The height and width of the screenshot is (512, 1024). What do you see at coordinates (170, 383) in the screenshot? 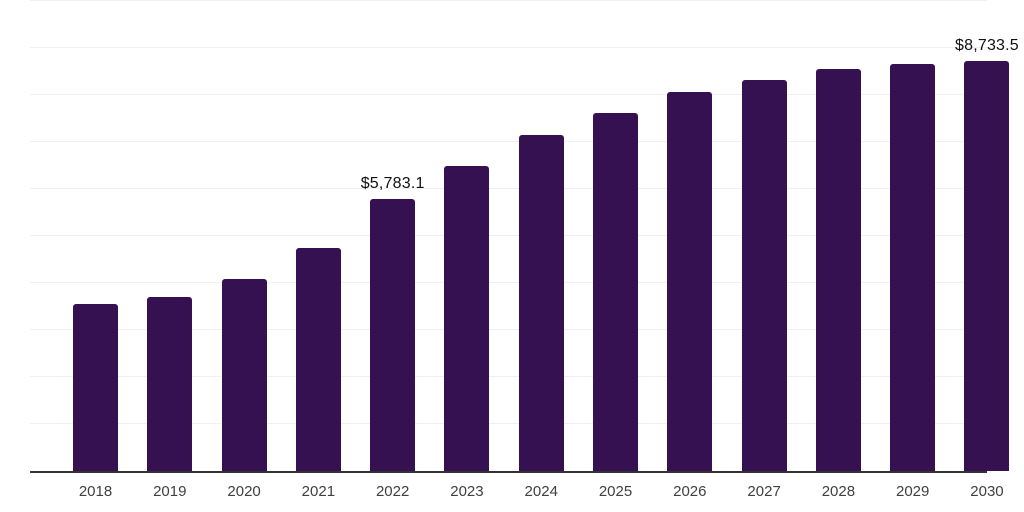
I see `bar-2019` at bounding box center [170, 383].